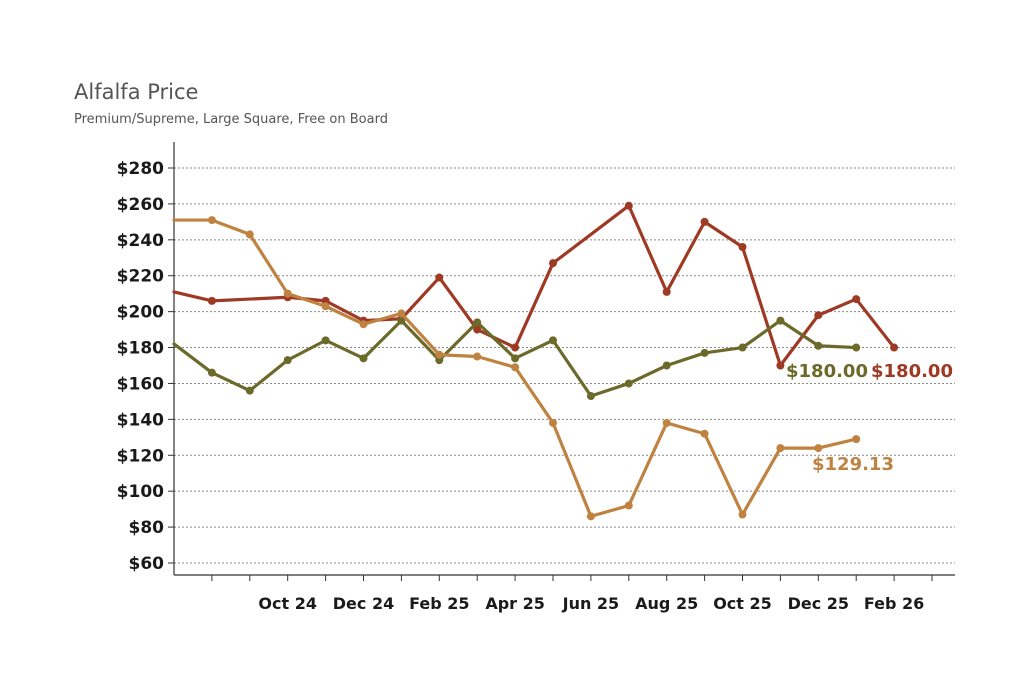 Image resolution: width=1024 pixels, height=681 pixels. Describe the element at coordinates (363, 603) in the screenshot. I see `x-tick-label: Dec 24` at that location.